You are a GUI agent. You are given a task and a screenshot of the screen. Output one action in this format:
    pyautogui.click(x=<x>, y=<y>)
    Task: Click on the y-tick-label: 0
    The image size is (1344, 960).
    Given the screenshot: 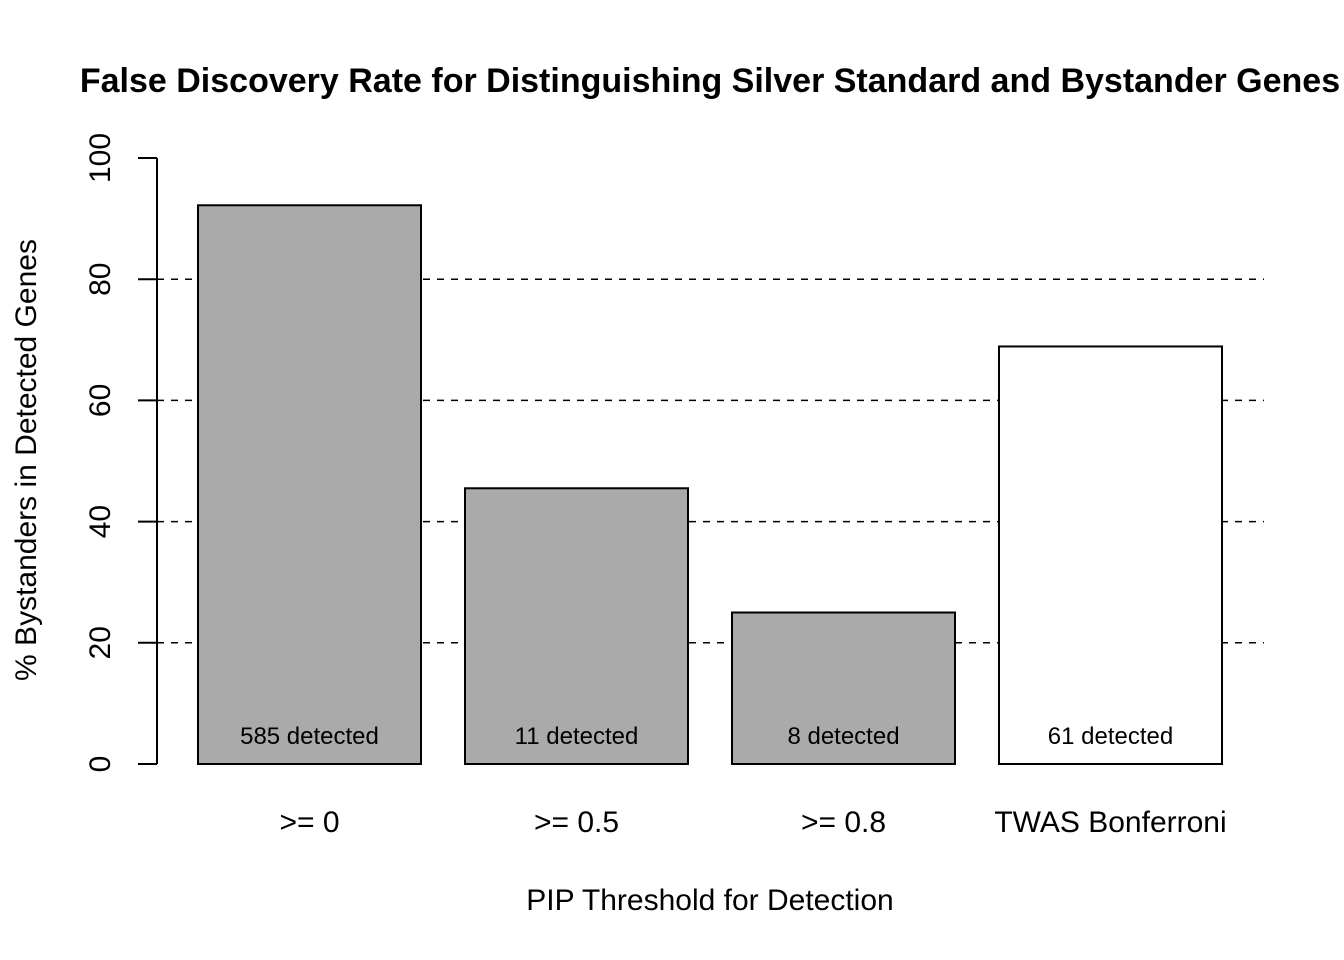 What is the action you would take?
    pyautogui.click(x=100, y=764)
    